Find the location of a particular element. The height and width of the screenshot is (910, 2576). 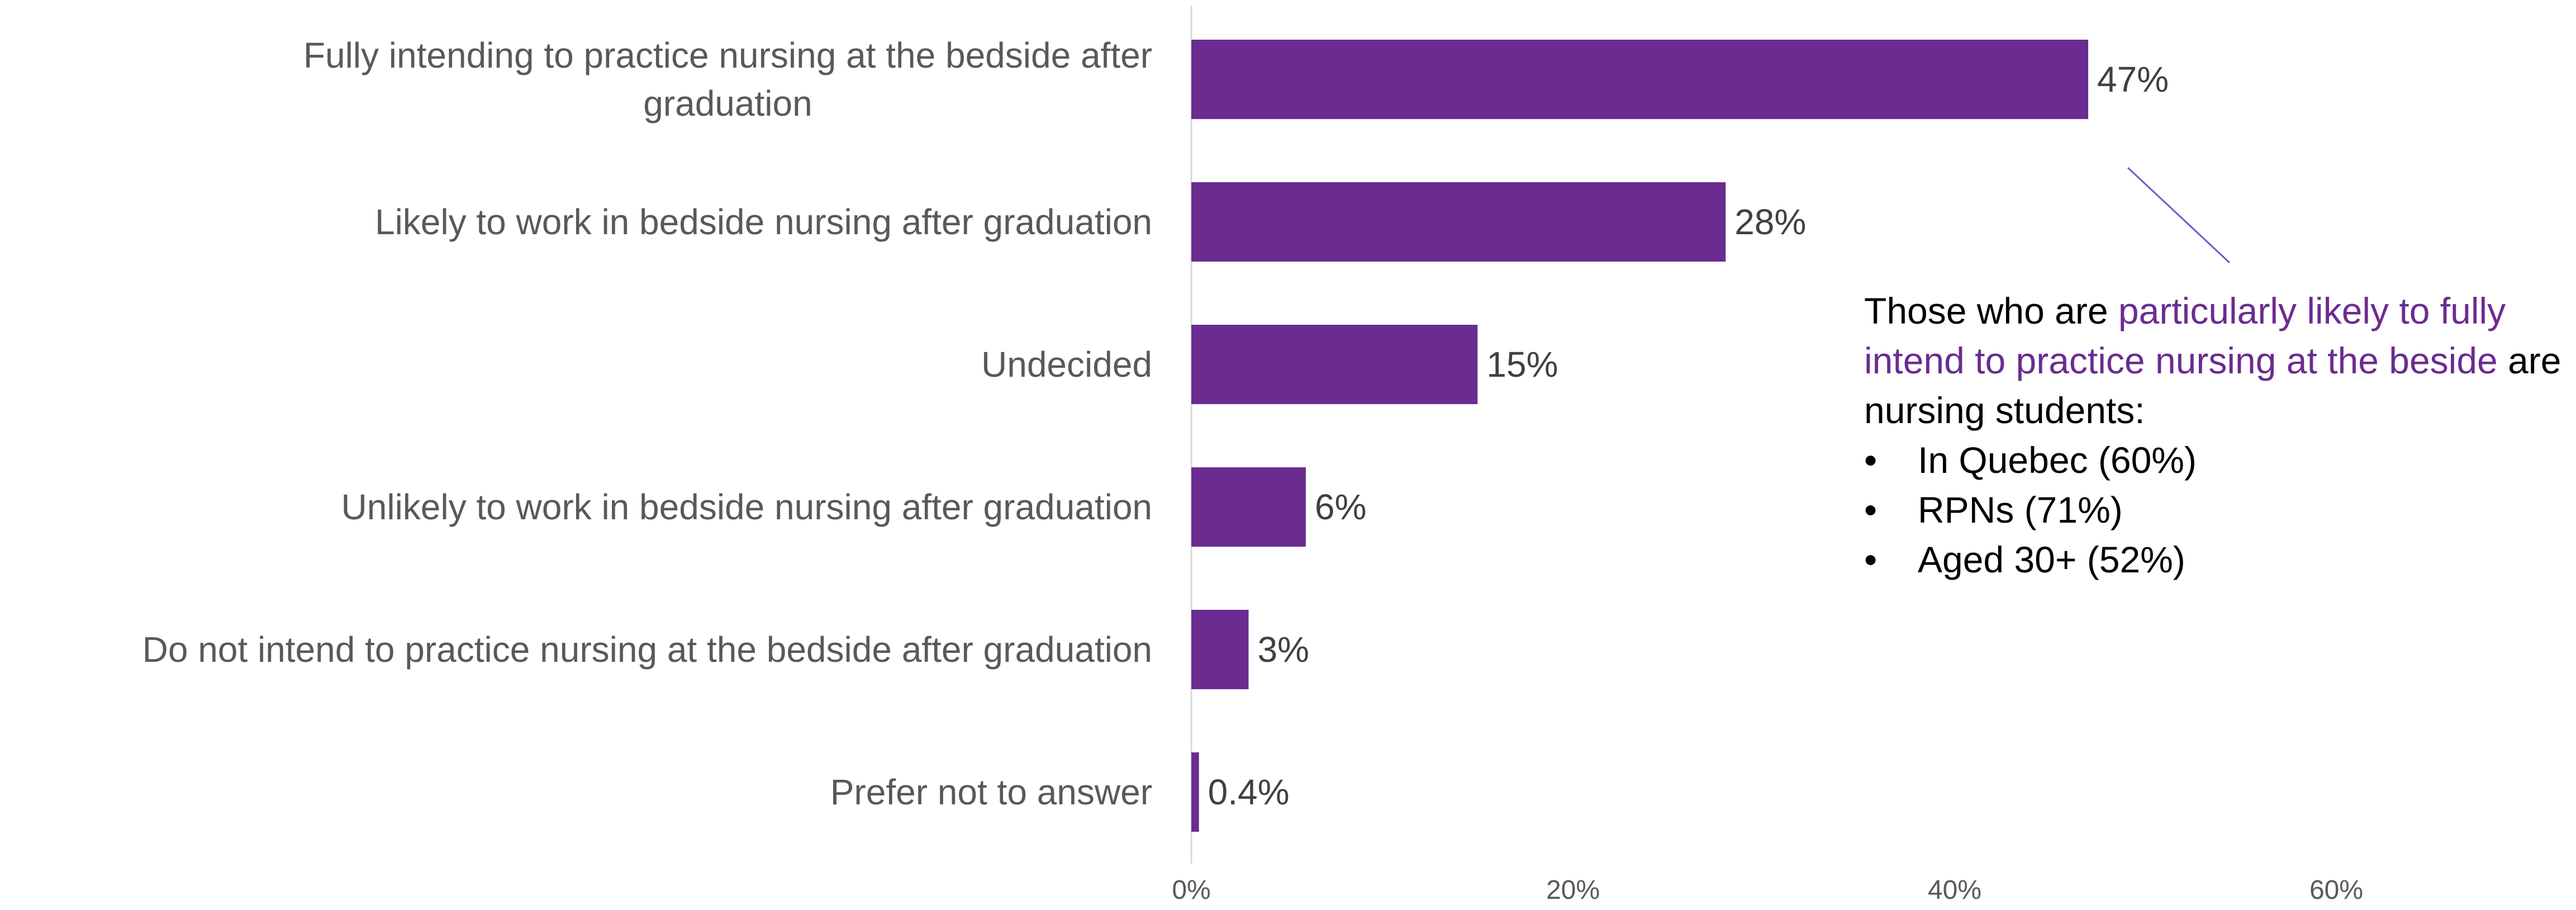

data-label: 28% is located at coordinates (1770, 222).